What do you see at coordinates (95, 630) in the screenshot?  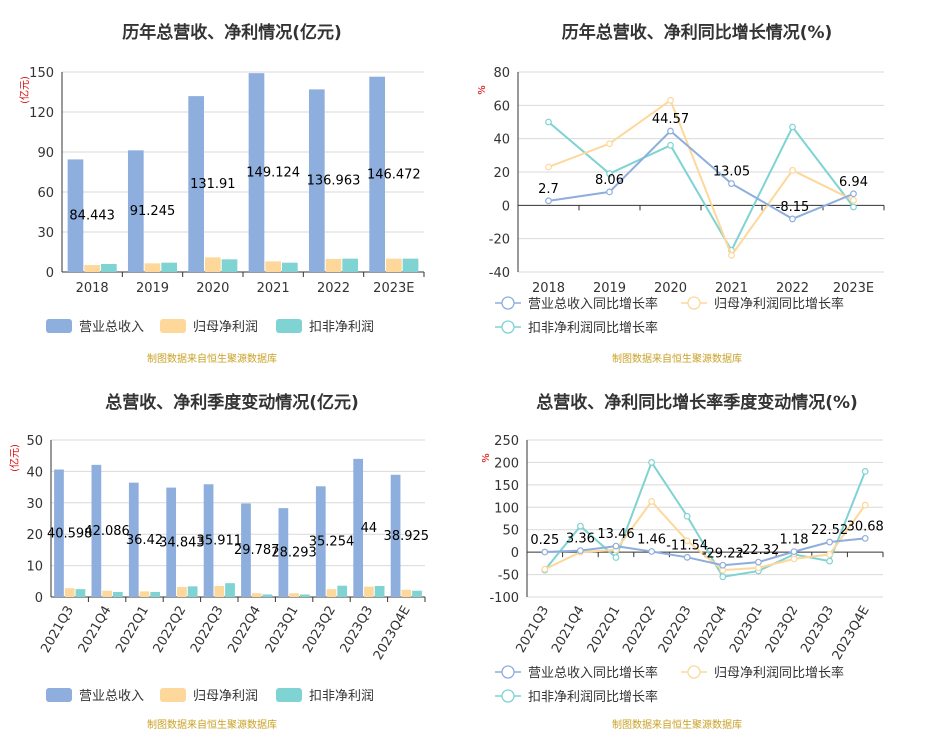 I see `x-tick-label: 2021Q4` at bounding box center [95, 630].